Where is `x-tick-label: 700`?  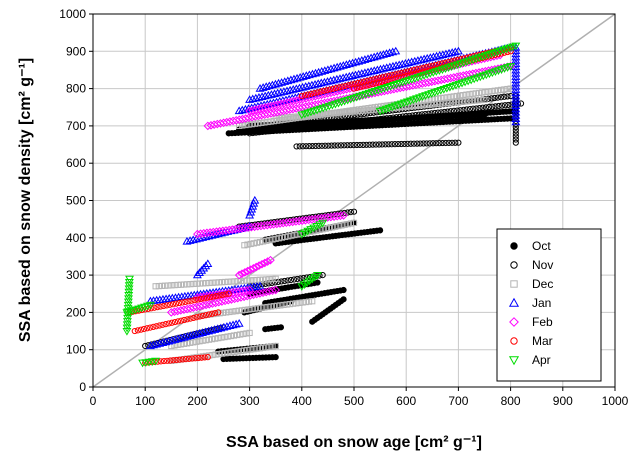
x-tick-label: 700 is located at coordinates (458, 401).